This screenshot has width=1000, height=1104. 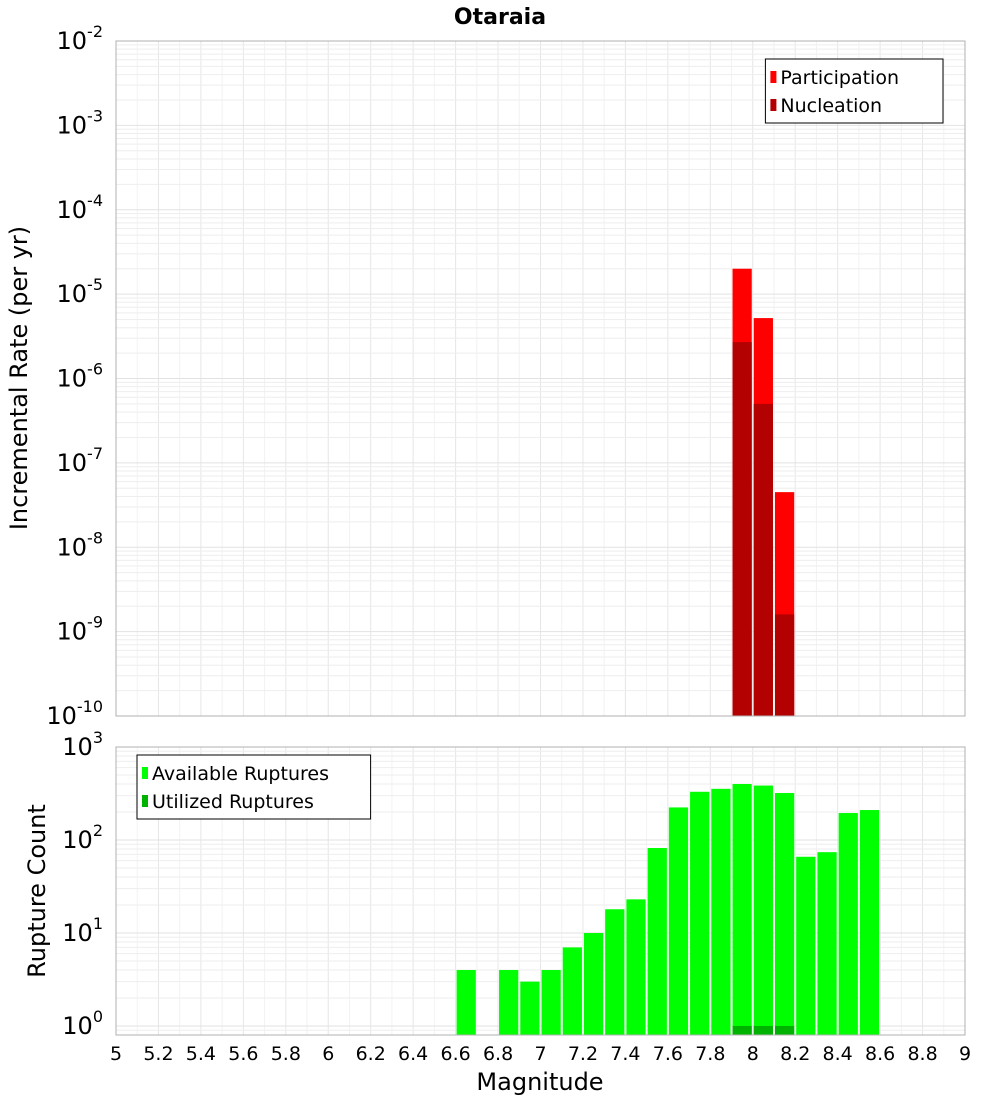 I want to click on top-bars, so click(x=763, y=492).